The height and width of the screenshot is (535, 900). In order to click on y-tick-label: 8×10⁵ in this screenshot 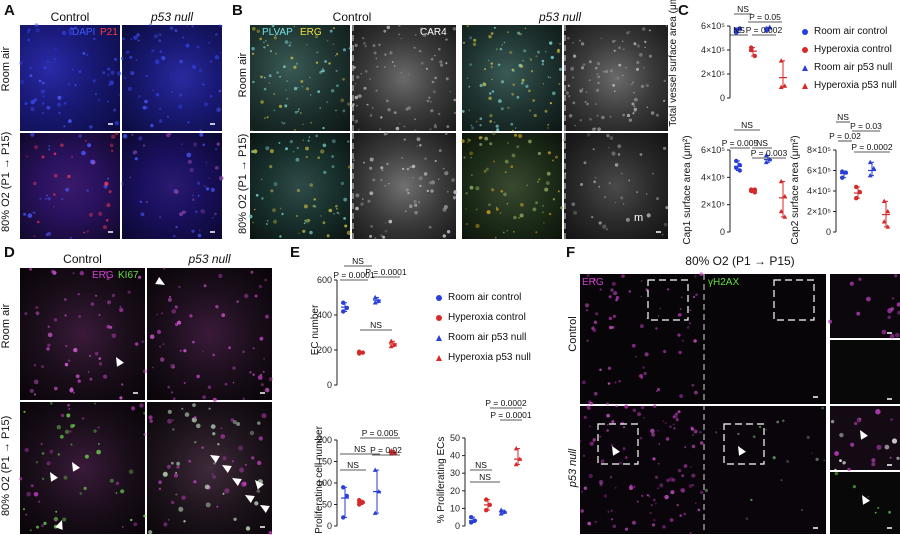, I will do `click(819, 150)`.